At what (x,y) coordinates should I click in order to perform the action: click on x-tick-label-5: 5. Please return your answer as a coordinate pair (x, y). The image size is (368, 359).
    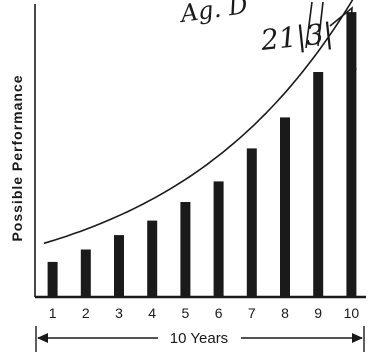
    Looking at the image, I should click on (186, 313).